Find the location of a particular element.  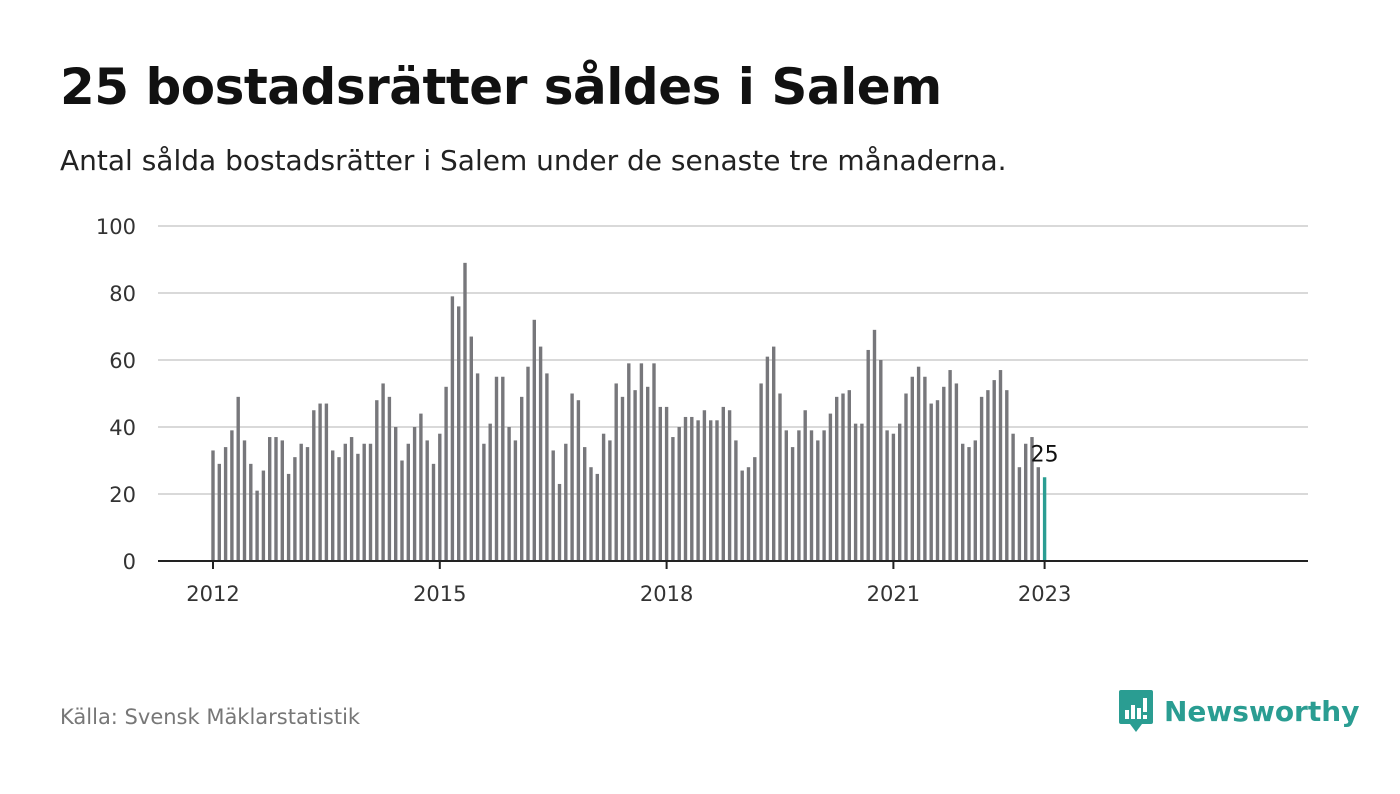

y-tick-label: 20 is located at coordinates (122, 495).